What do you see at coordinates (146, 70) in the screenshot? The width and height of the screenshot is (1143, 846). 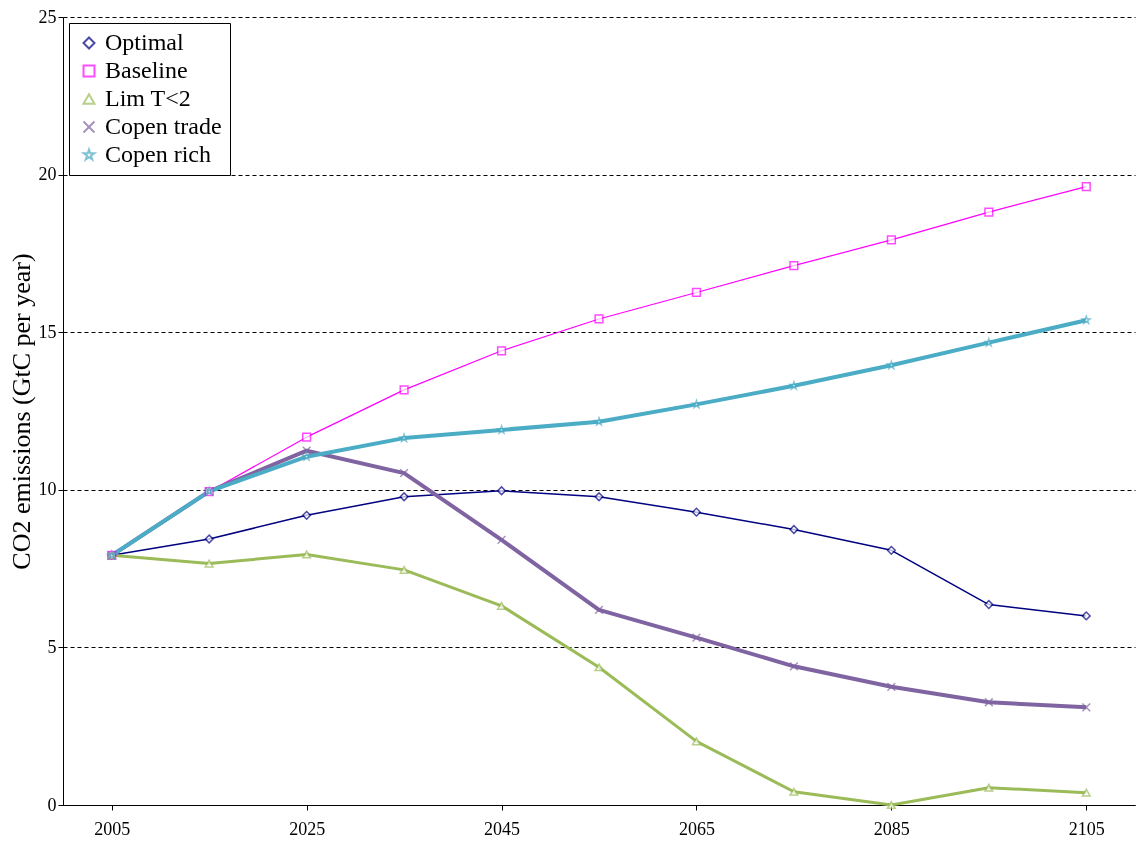 I see `legend-label: Baseline` at bounding box center [146, 70].